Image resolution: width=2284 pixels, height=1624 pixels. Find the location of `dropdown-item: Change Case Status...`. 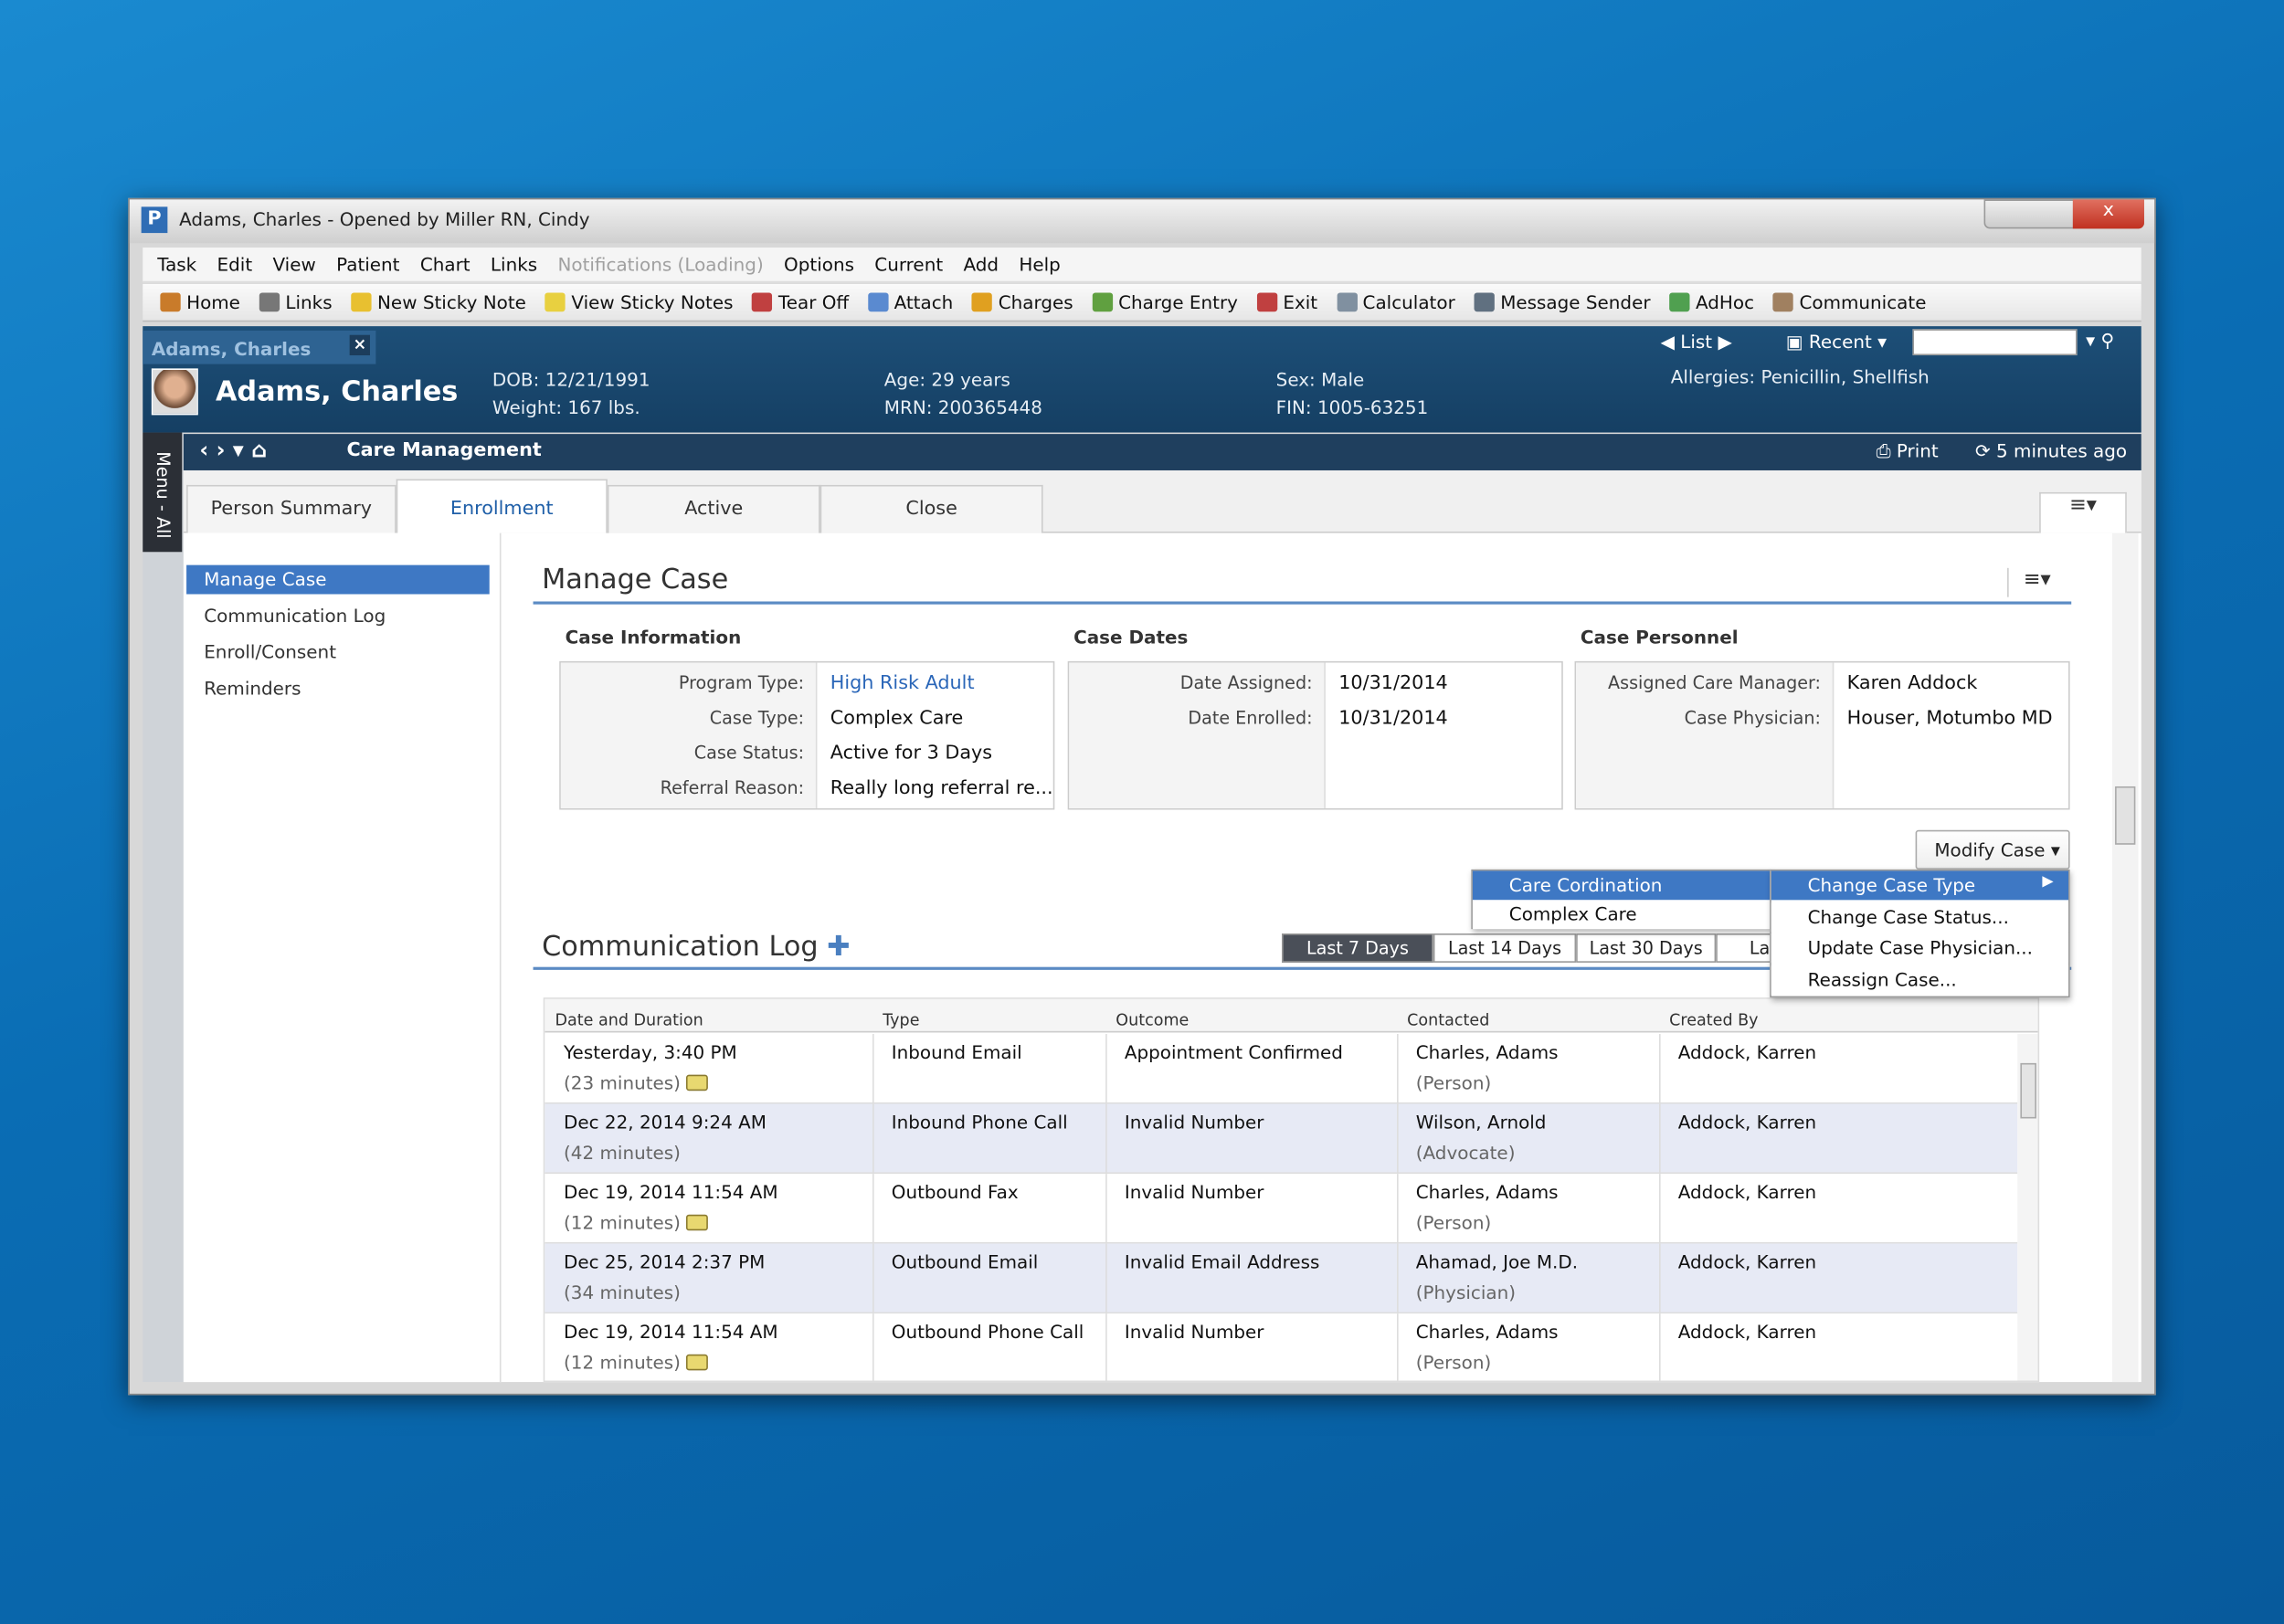

dropdown-item: Change Case Status... is located at coordinates (1920, 917).